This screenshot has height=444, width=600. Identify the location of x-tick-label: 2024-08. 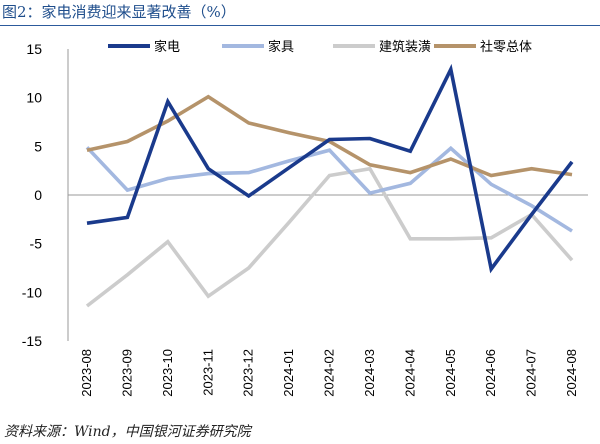
(571, 373).